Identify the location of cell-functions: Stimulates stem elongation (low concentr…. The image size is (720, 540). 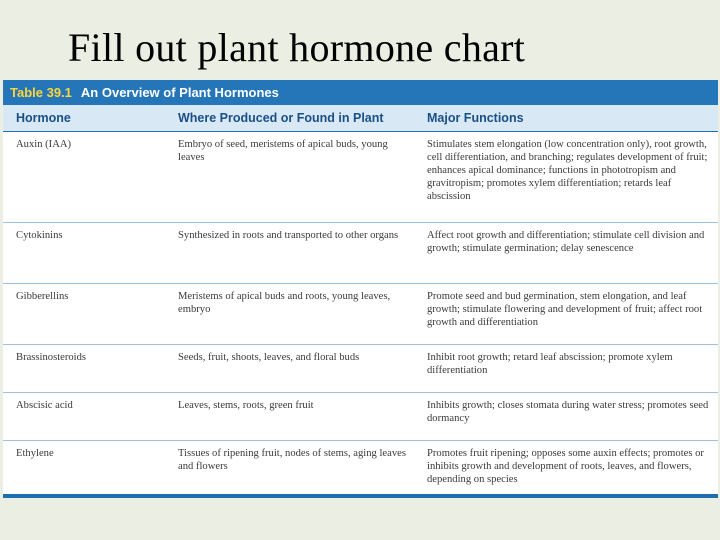
(567, 170).